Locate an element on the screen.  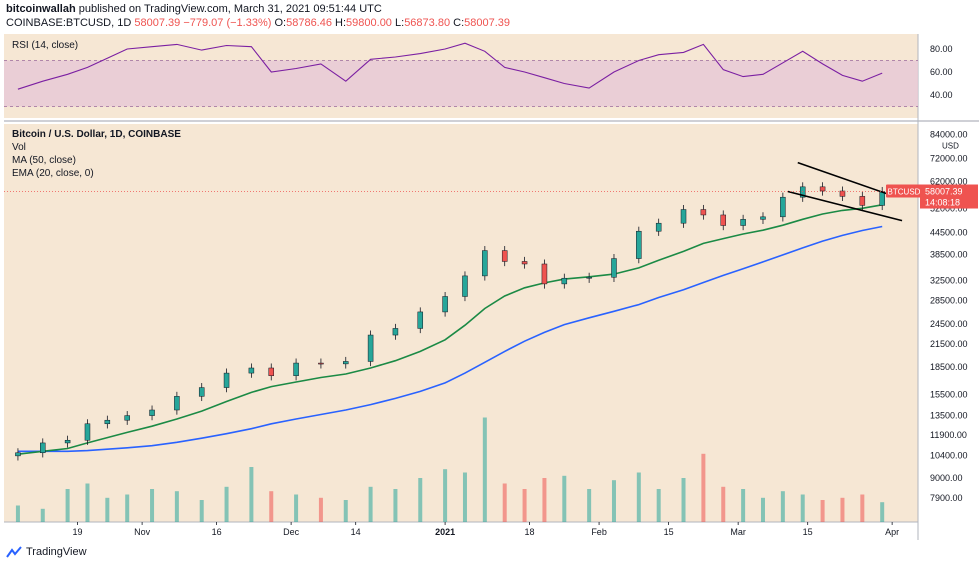
time-tick-label: Dec is located at coordinates (291, 532).